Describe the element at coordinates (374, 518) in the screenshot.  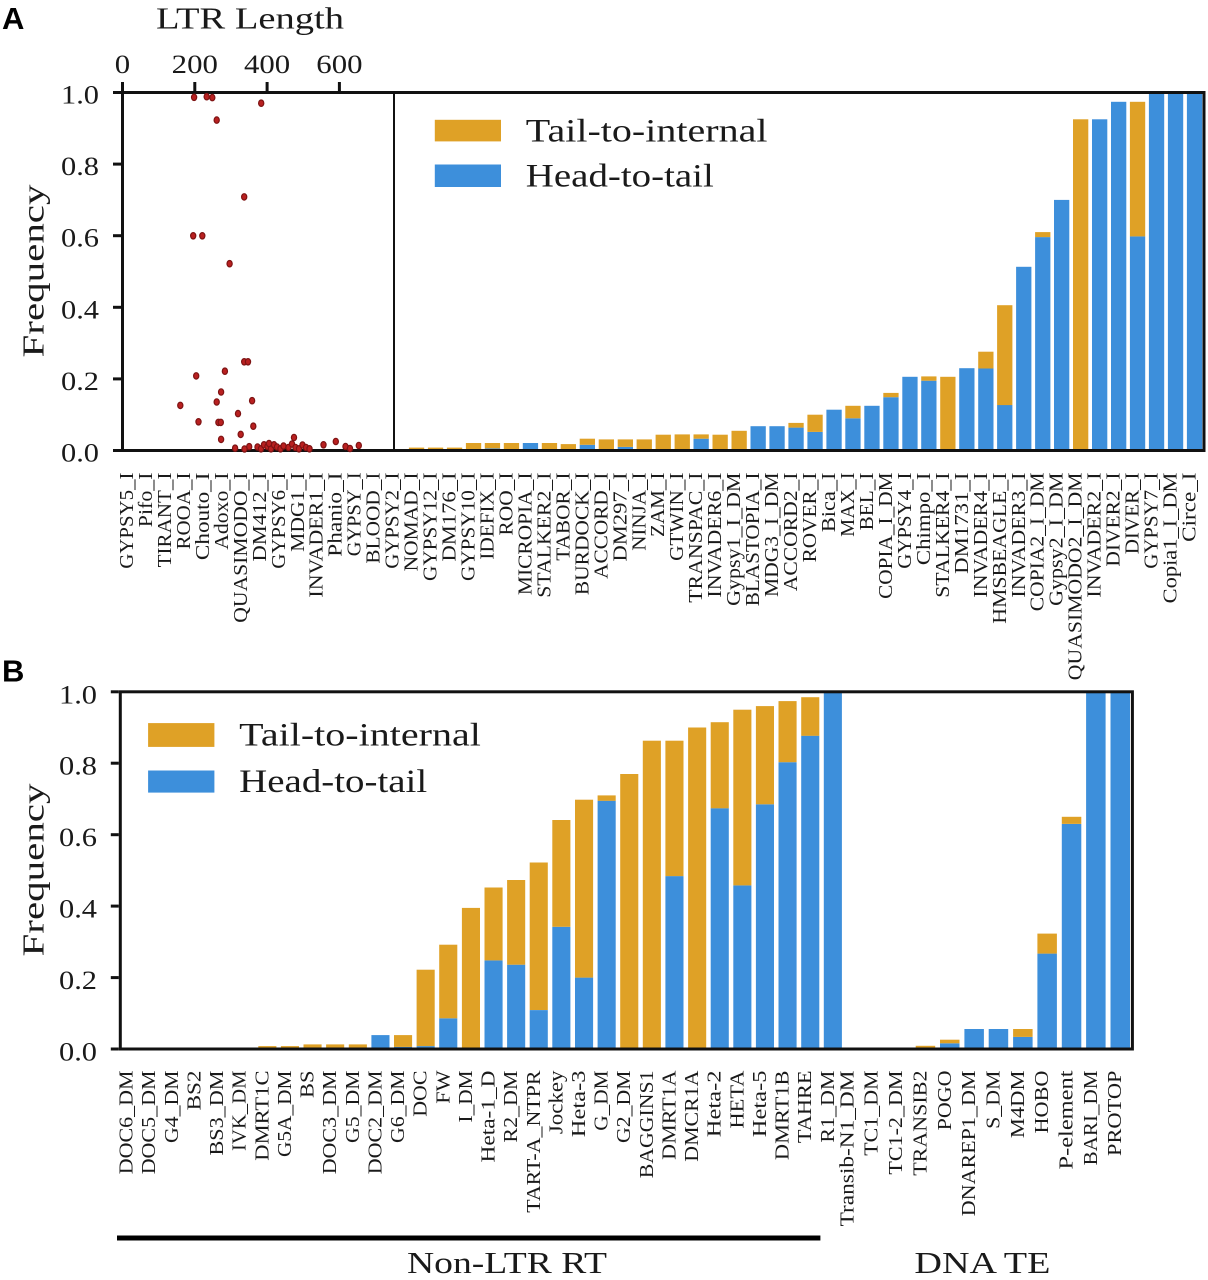
I see `svg-text: BLOOD_I` at that location.